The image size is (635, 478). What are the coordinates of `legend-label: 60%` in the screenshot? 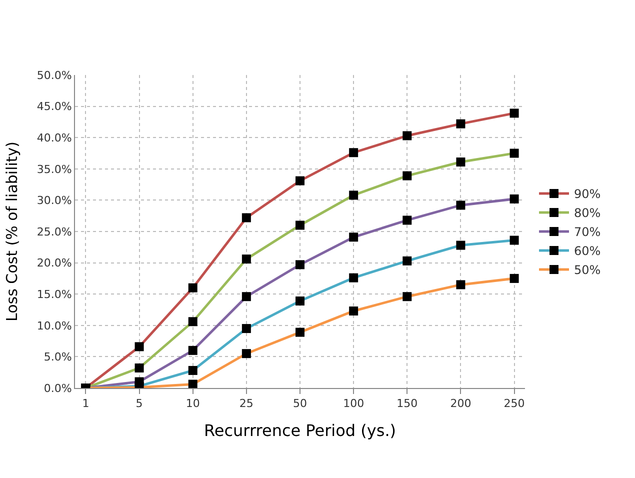 It's located at (587, 251).